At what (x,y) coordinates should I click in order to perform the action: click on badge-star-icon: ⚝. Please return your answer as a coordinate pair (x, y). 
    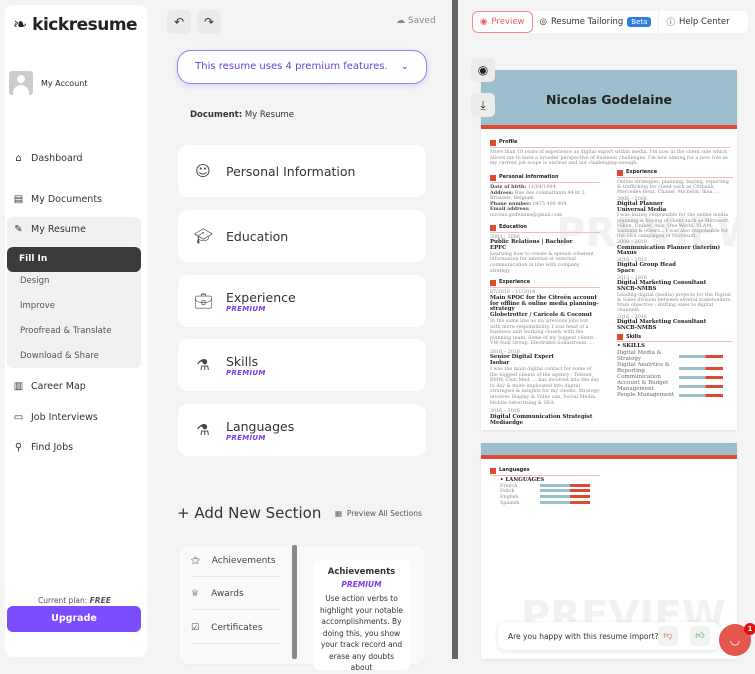
    Looking at the image, I should click on (195, 561).